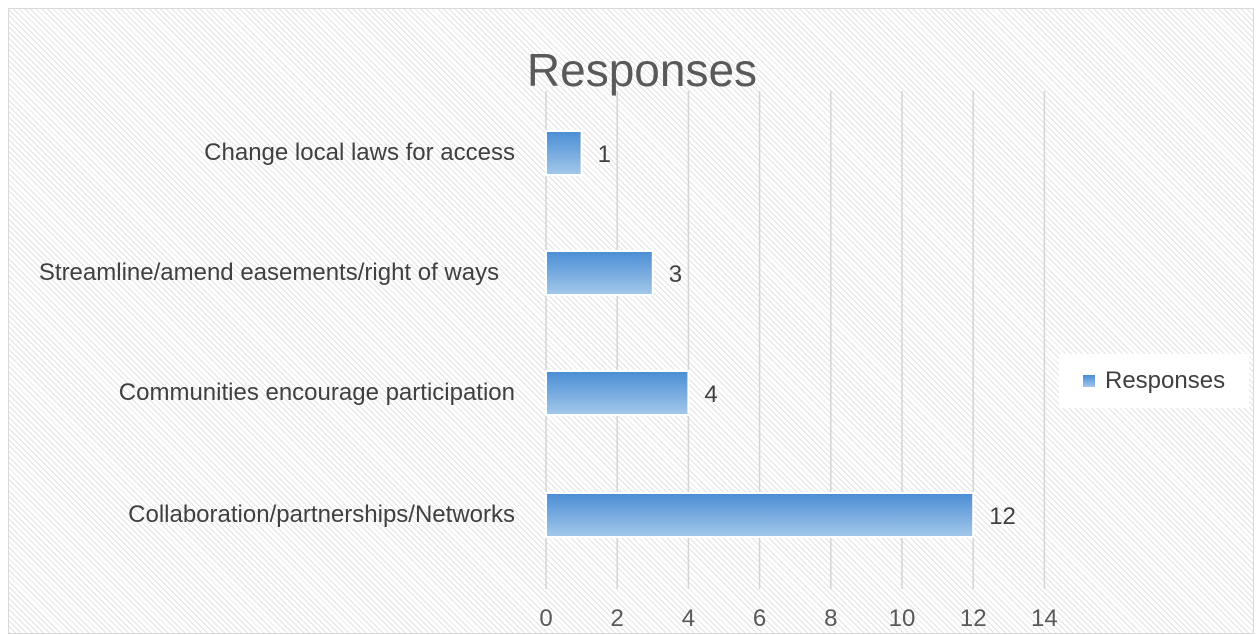  Describe the element at coordinates (688, 618) in the screenshot. I see `x-tick-label: 4` at that location.